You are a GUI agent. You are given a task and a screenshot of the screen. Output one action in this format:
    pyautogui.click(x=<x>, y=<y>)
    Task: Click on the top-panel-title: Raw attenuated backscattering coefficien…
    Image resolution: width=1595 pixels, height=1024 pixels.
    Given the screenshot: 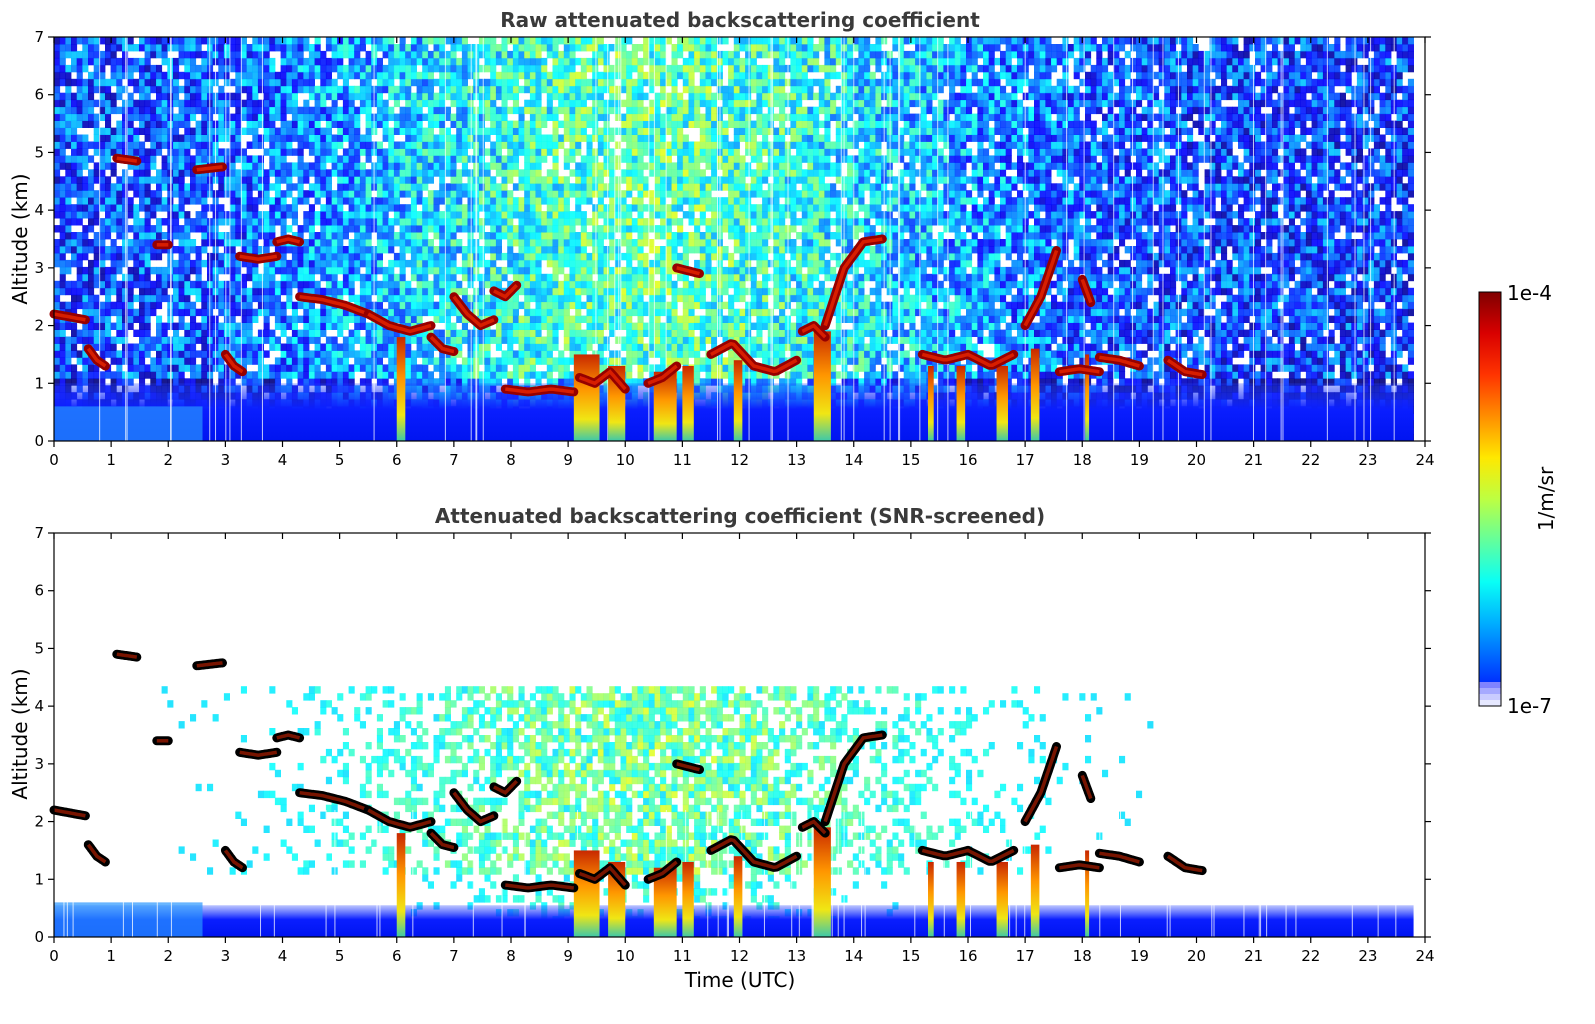 What is the action you would take?
    pyautogui.click(x=740, y=20)
    